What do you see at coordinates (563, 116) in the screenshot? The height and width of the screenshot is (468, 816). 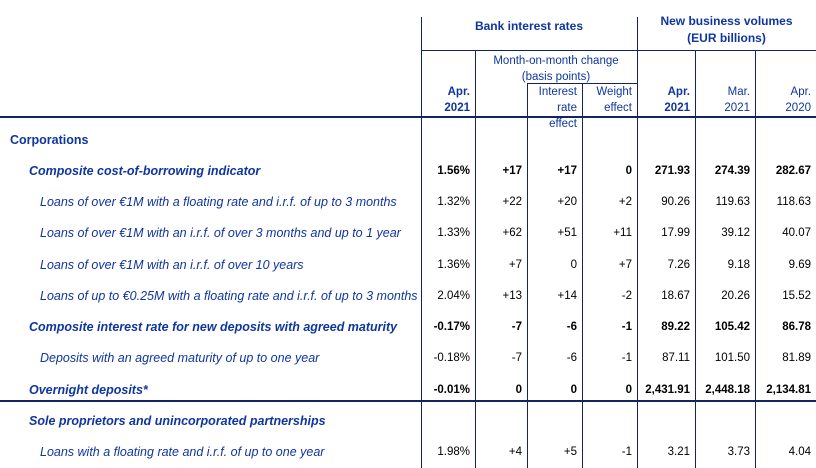 I see `column-header-line: rate effect` at bounding box center [563, 116].